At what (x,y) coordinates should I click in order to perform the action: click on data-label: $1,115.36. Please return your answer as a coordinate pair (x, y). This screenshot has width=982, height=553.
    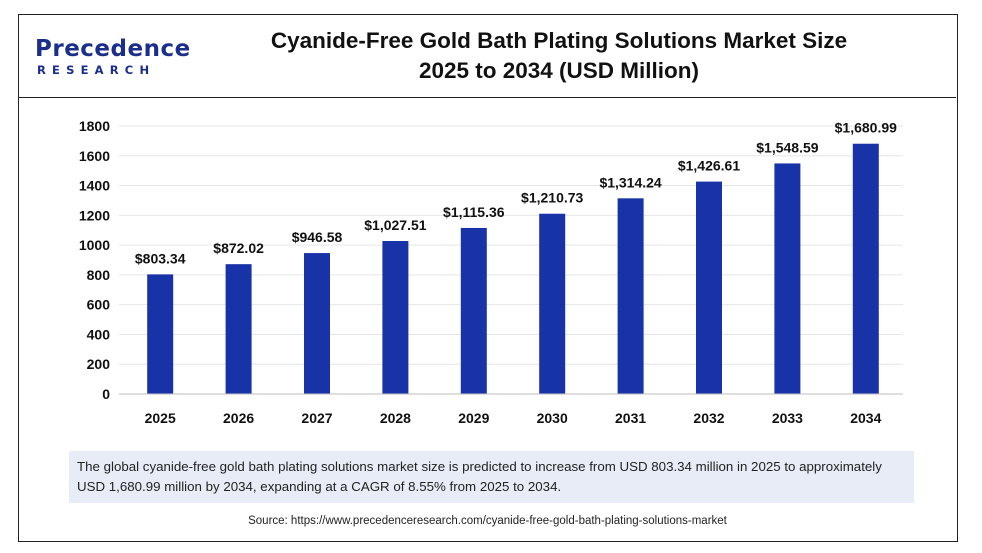
    Looking at the image, I should click on (474, 212).